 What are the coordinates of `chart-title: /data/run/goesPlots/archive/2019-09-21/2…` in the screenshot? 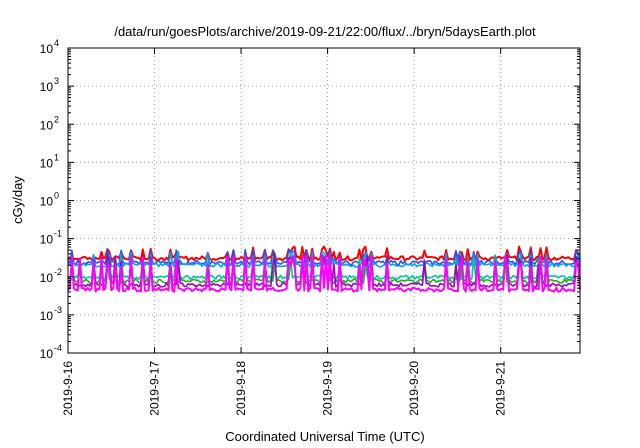 It's located at (325, 31).